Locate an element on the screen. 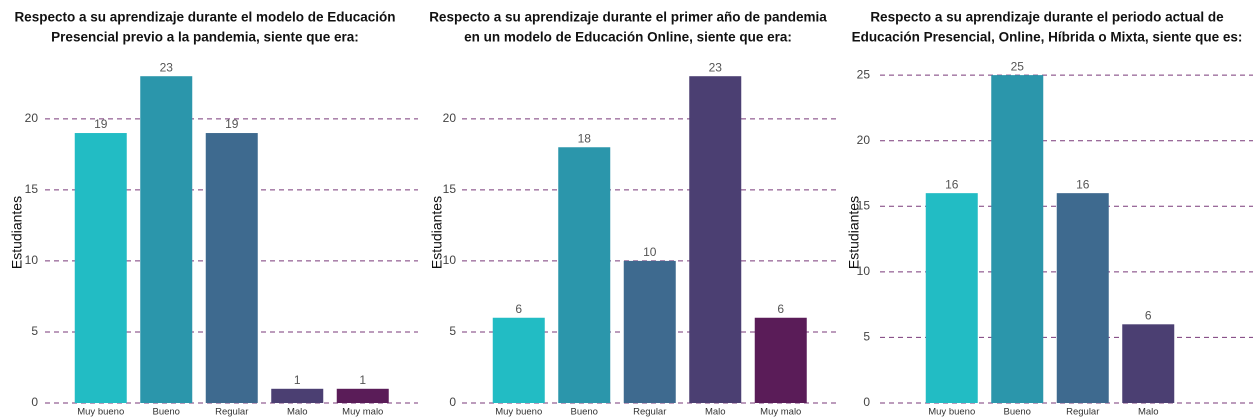 The image size is (1253, 419). y-tick-label: 25 is located at coordinates (864, 74).